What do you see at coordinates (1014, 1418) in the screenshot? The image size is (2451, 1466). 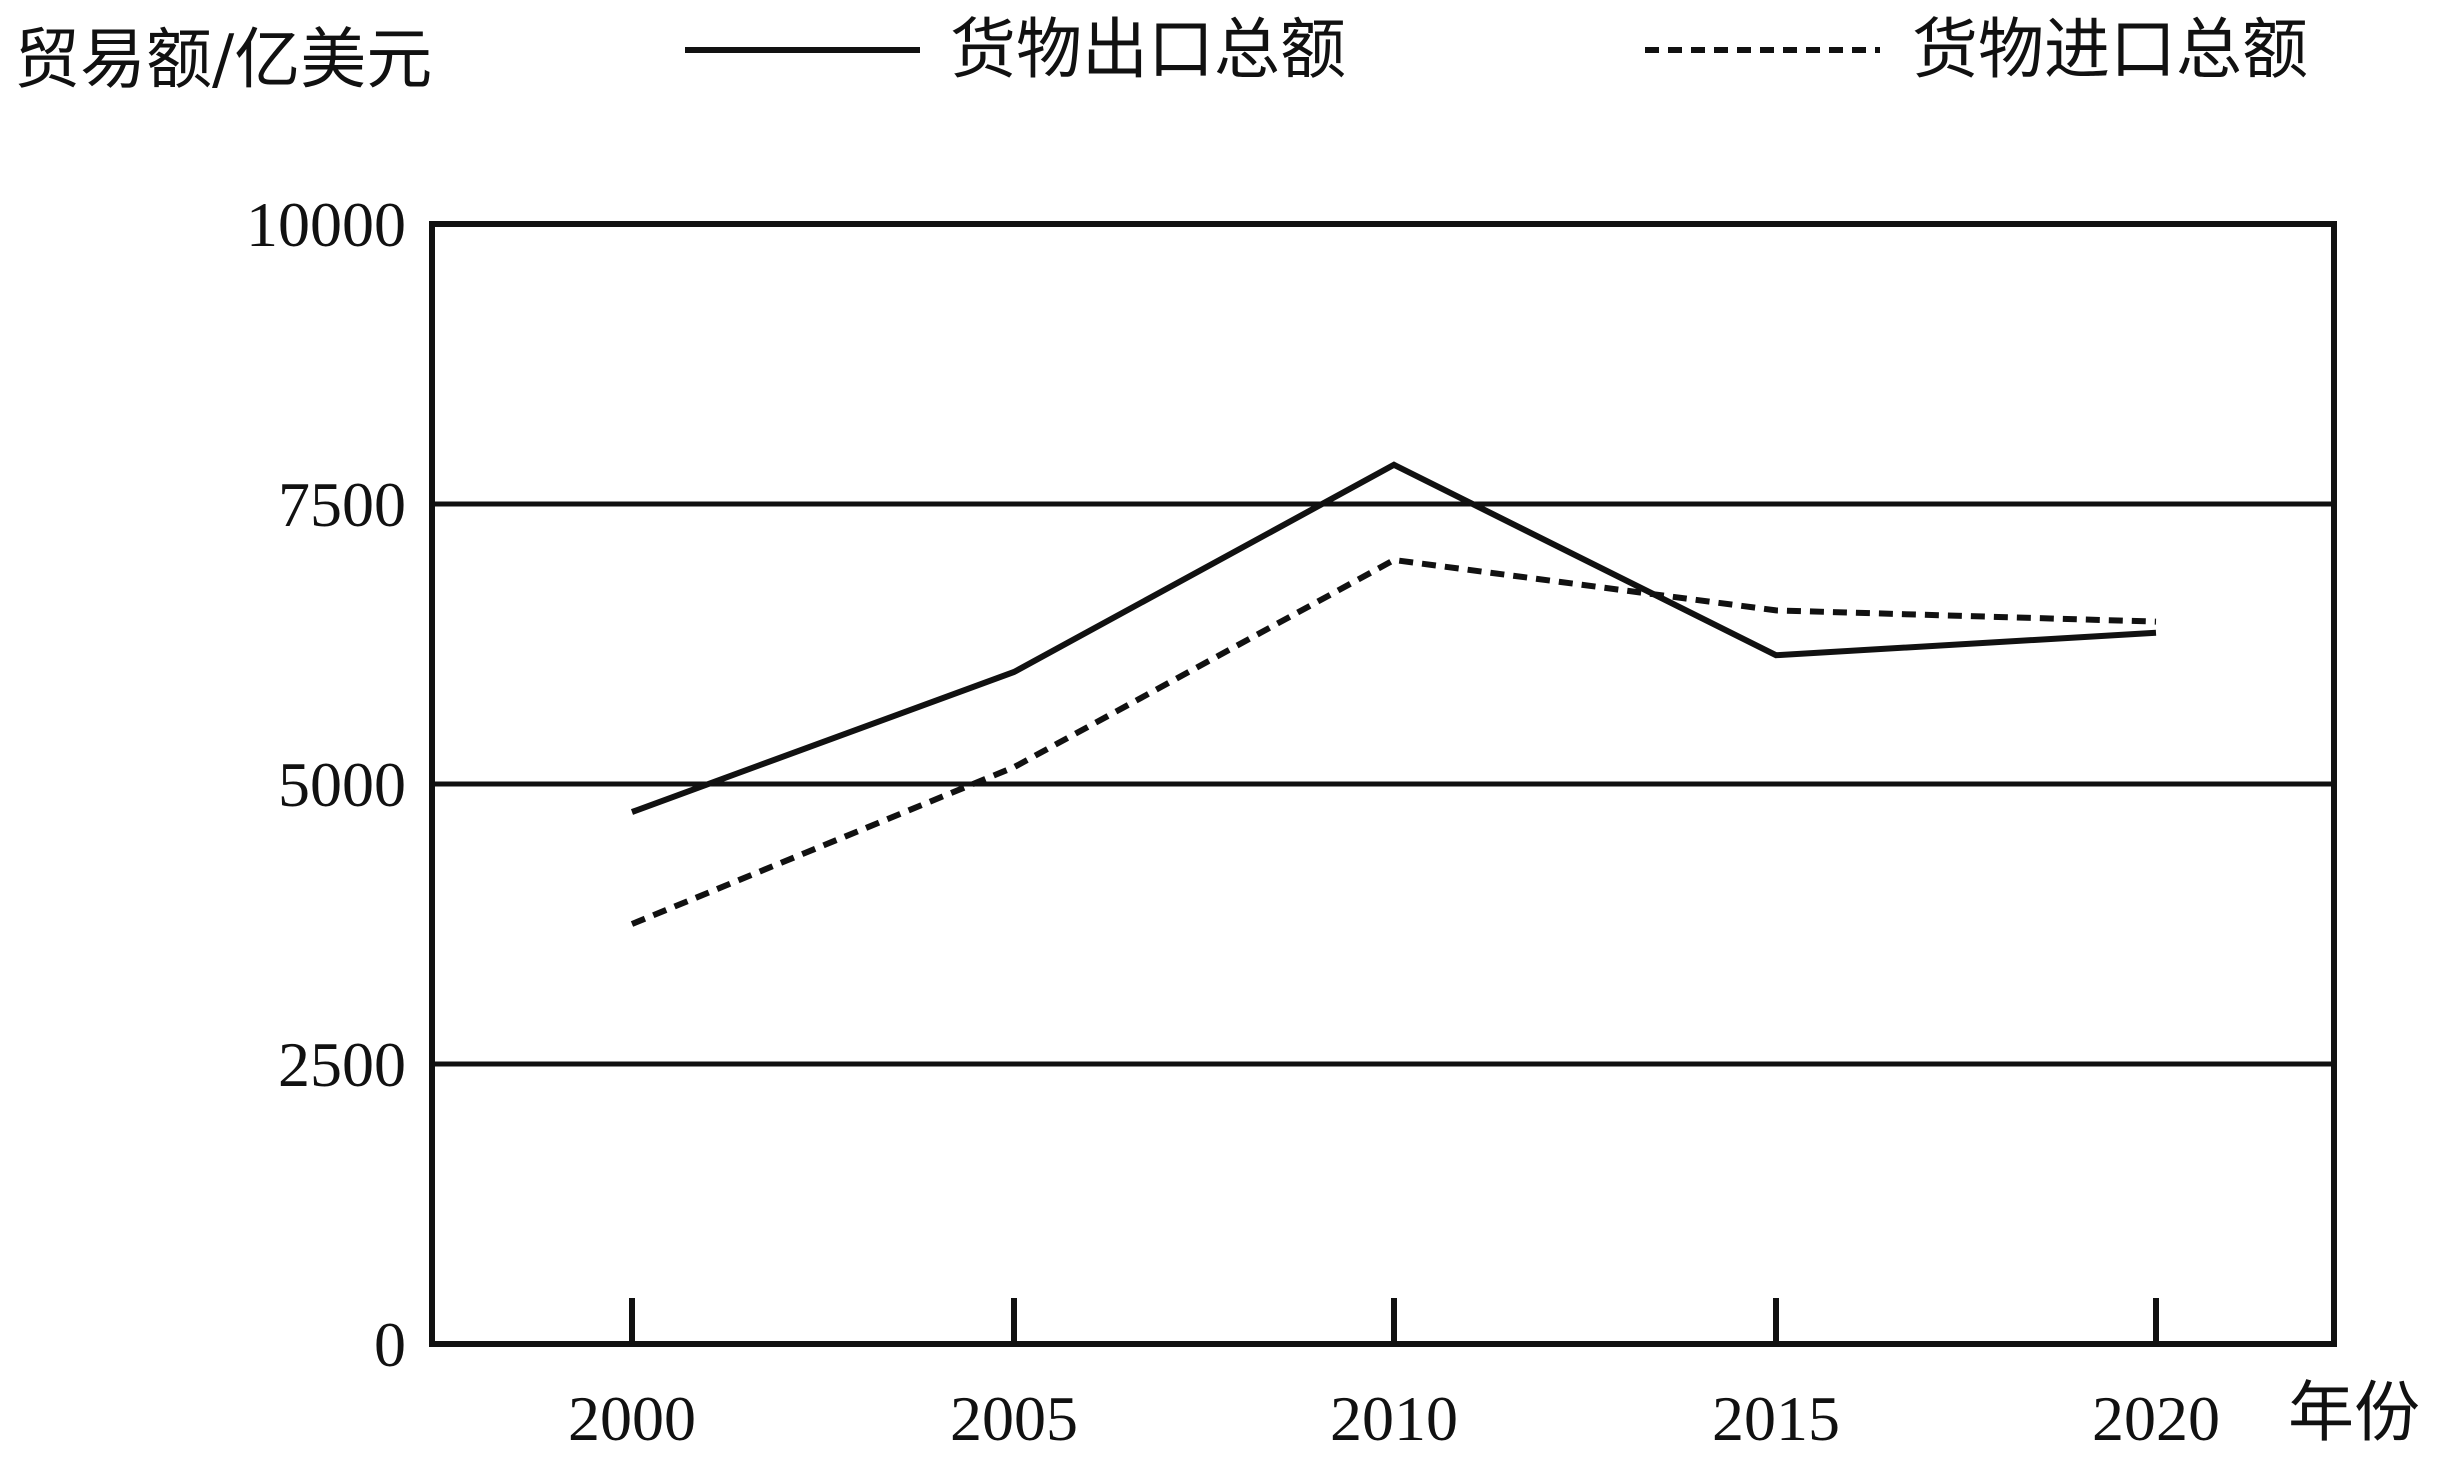 I see `x-tick-label: 2005` at bounding box center [1014, 1418].